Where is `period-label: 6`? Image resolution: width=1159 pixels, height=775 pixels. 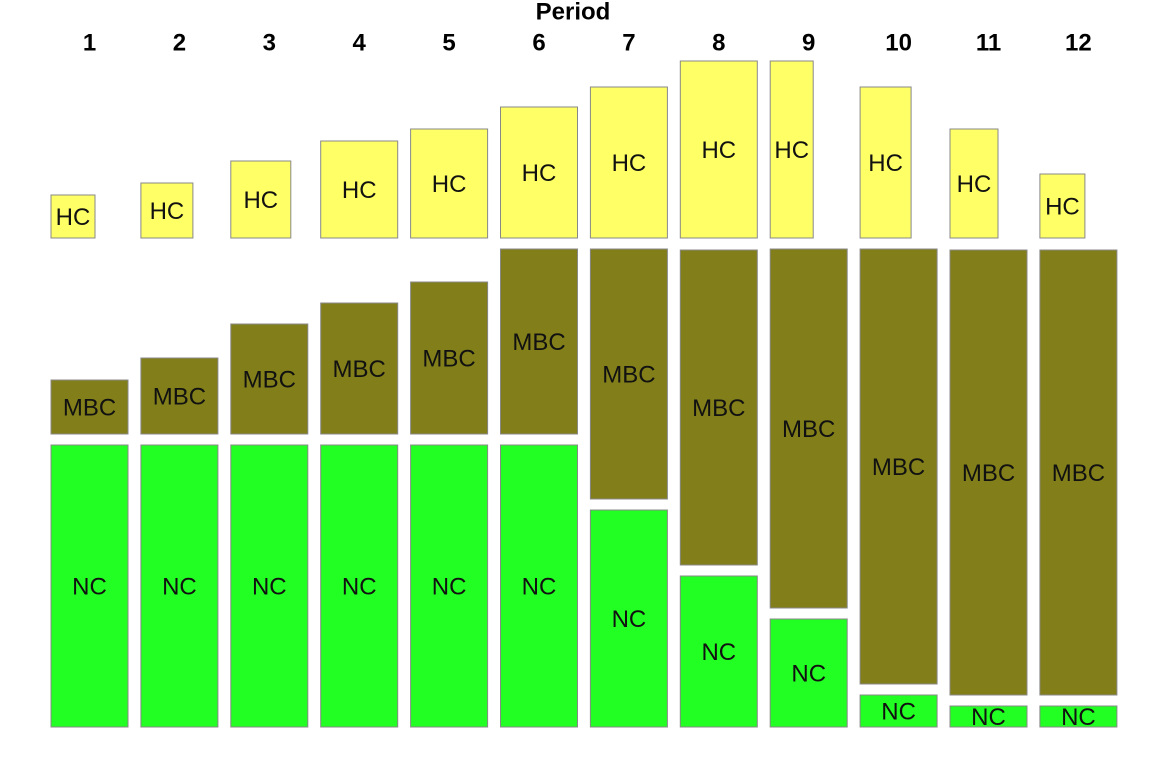 period-label: 6 is located at coordinates (538, 42).